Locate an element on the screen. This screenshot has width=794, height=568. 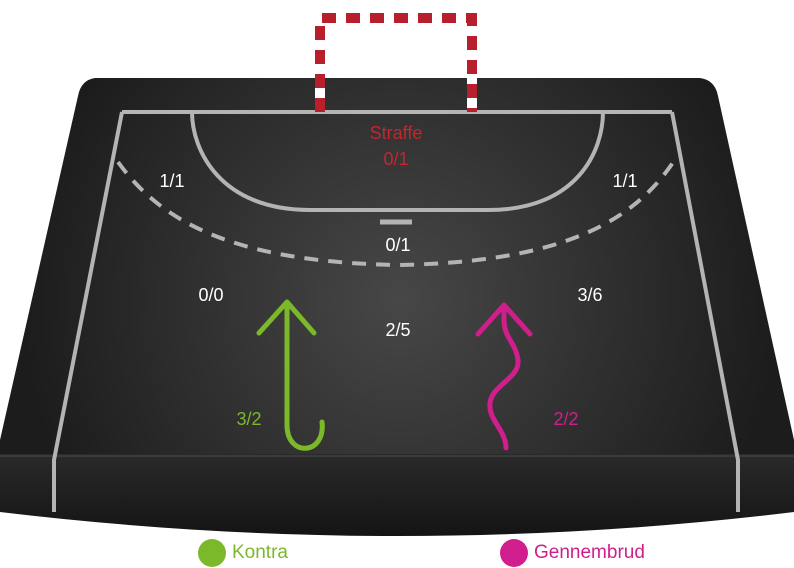
court-base-edge is located at coordinates (397, 495).